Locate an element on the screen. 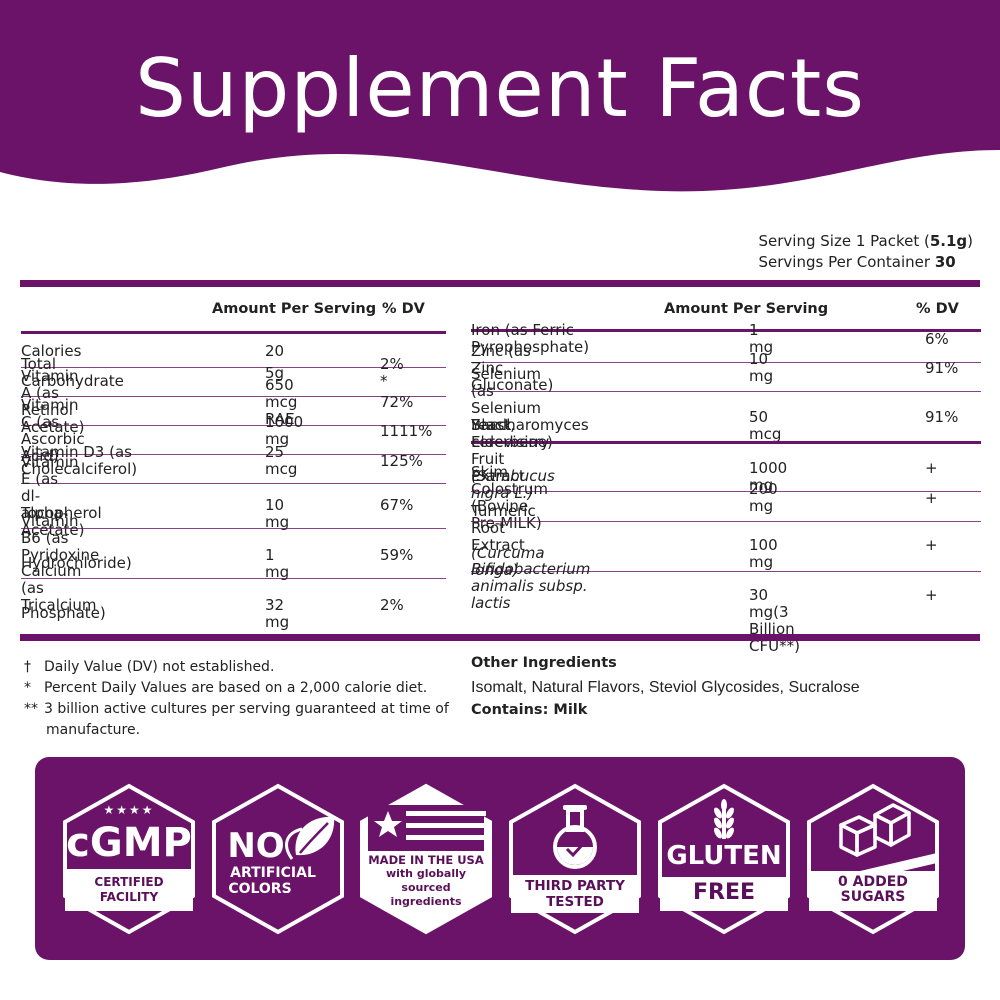 The image size is (1000, 1000). gluten-text: GLUTEN is located at coordinates (724, 856).